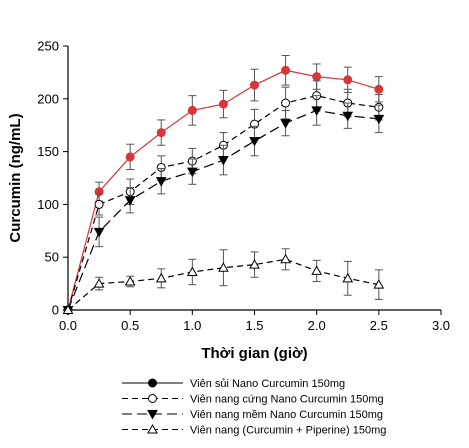 The height and width of the screenshot is (448, 469). What do you see at coordinates (254, 325) in the screenshot?
I see `x-tick-label: 1.5` at bounding box center [254, 325].